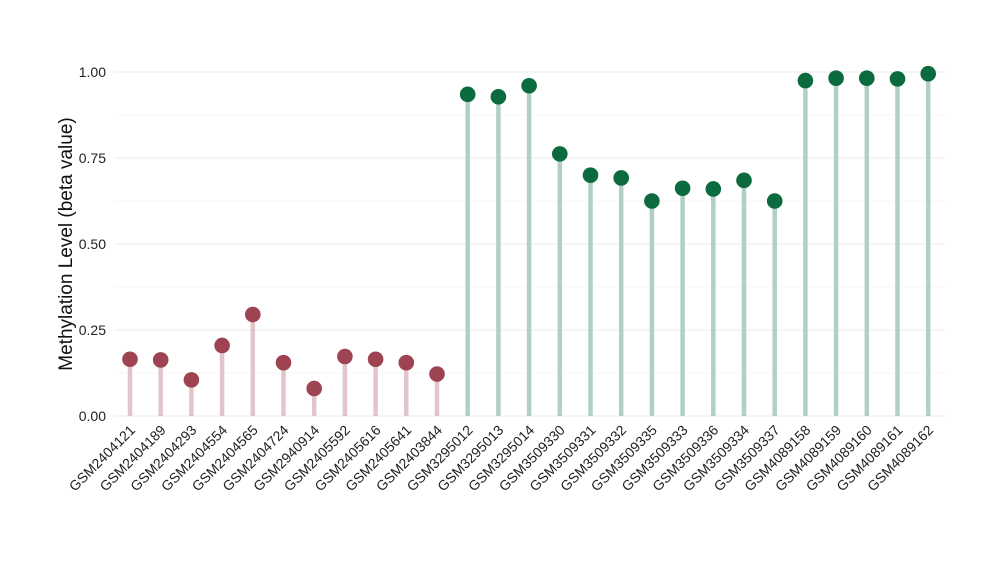 This screenshot has height=580, width=1000. What do you see at coordinates (66, 243) in the screenshot?
I see `y-axis-title: Methylation Level (beta value)` at bounding box center [66, 243].